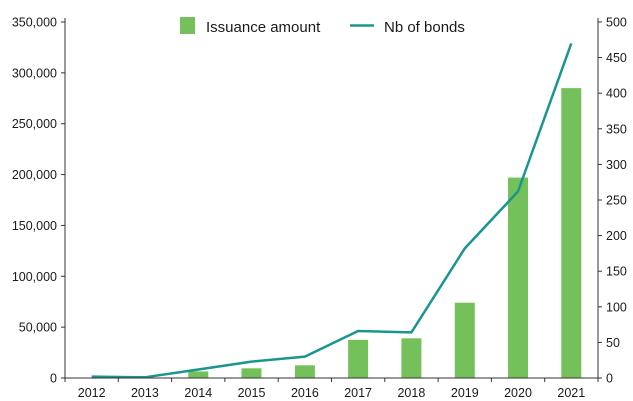 The height and width of the screenshot is (401, 633). What do you see at coordinates (34, 23) in the screenshot?
I see `left-tick-label: 350,000` at bounding box center [34, 23].